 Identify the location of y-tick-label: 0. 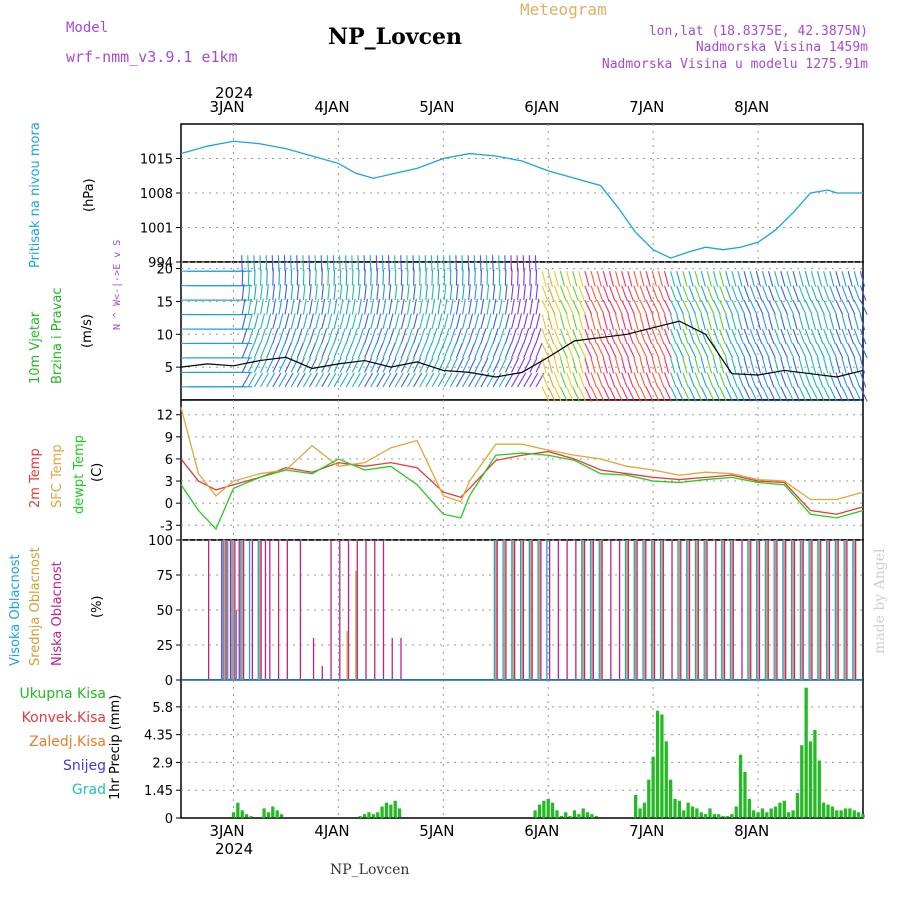
(169, 681).